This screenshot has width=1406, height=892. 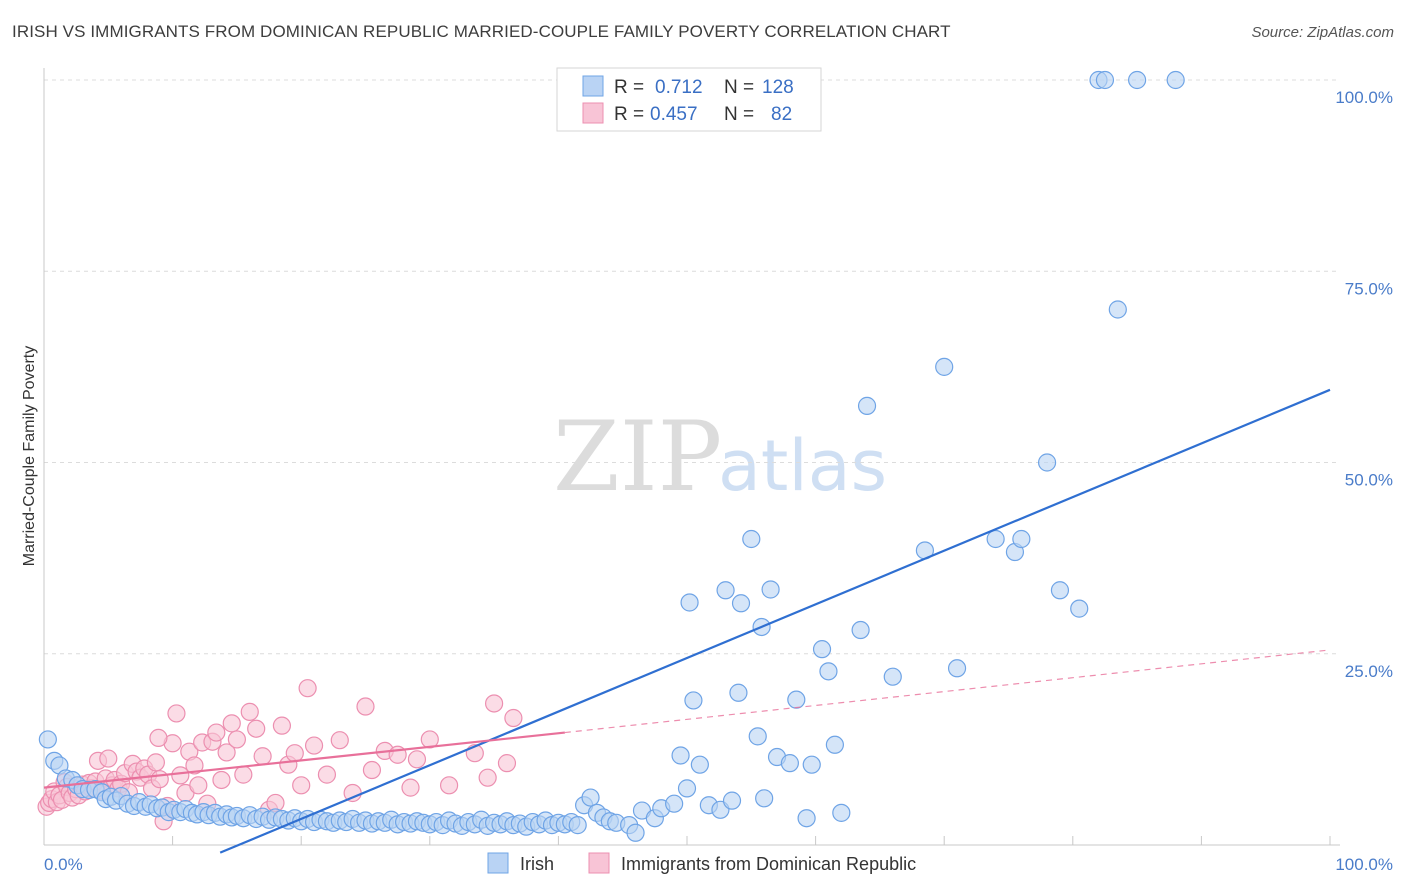 I want to click on irish-r-label: R =, so click(x=629, y=87).